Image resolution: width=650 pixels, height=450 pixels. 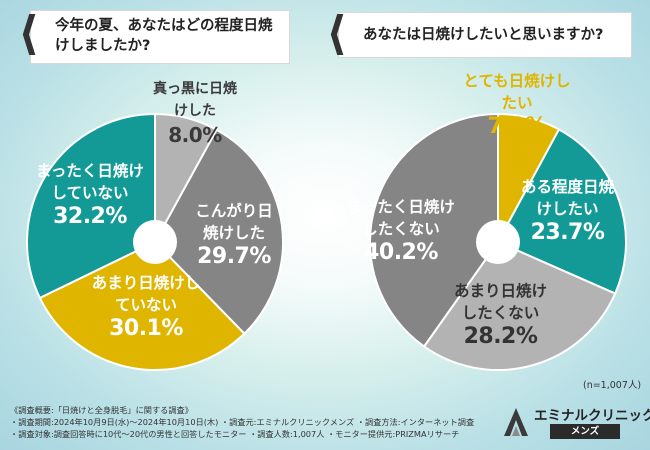 I want to click on right-slice-label-3-value: 40.2%, so click(x=401, y=252).